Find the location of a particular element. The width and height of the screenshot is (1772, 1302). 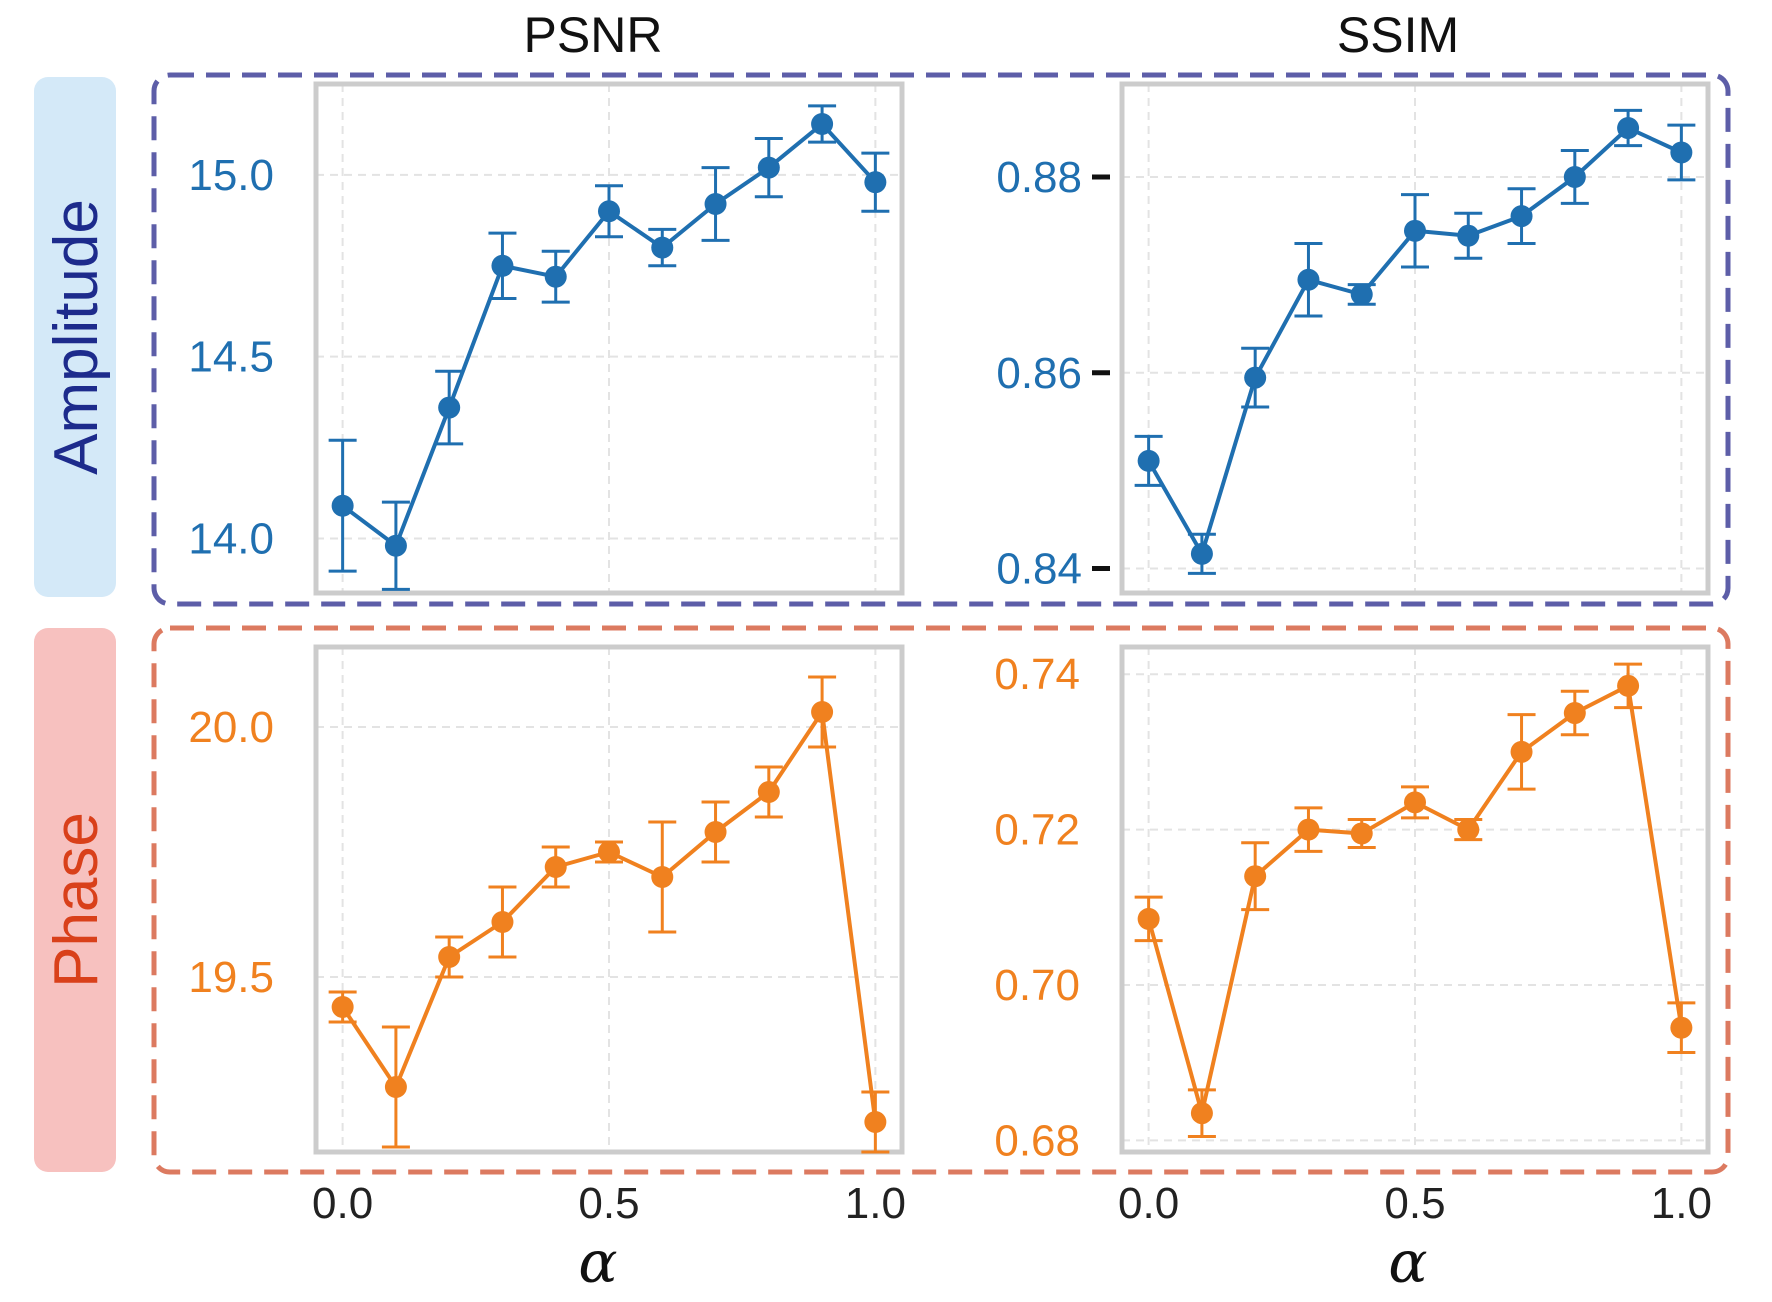

column-title-psnr: PSNR is located at coordinates (593, 35).